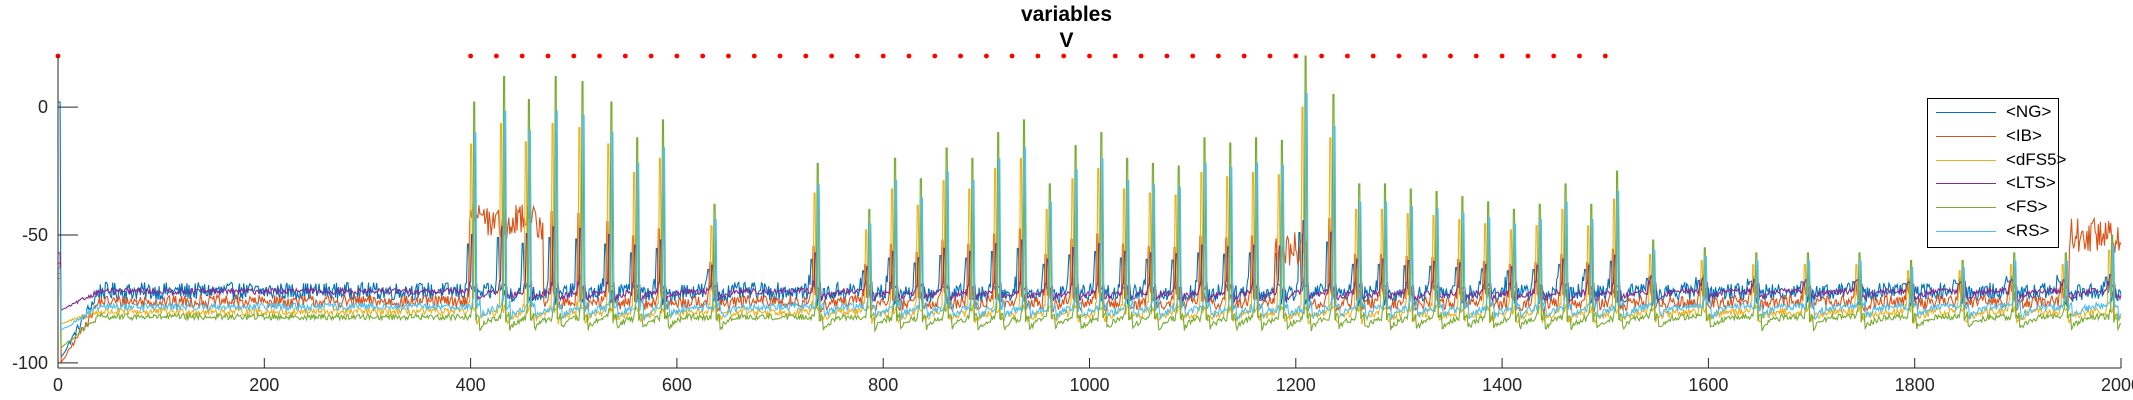 This screenshot has height=400, width=2133. What do you see at coordinates (2031, 183) in the screenshot?
I see `legend-label: <LTS>` at bounding box center [2031, 183].